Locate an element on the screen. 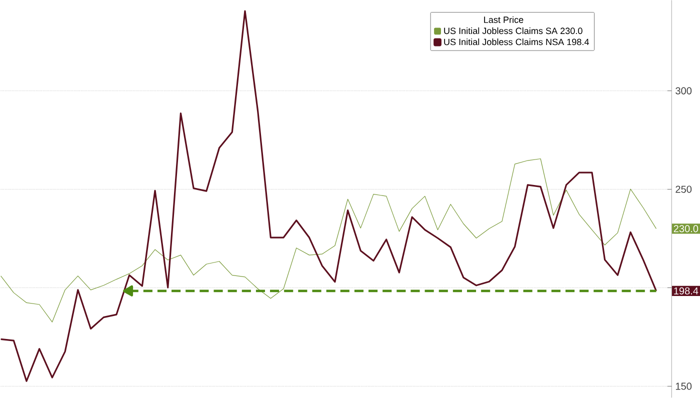  y-tick-label: 300 is located at coordinates (684, 90).